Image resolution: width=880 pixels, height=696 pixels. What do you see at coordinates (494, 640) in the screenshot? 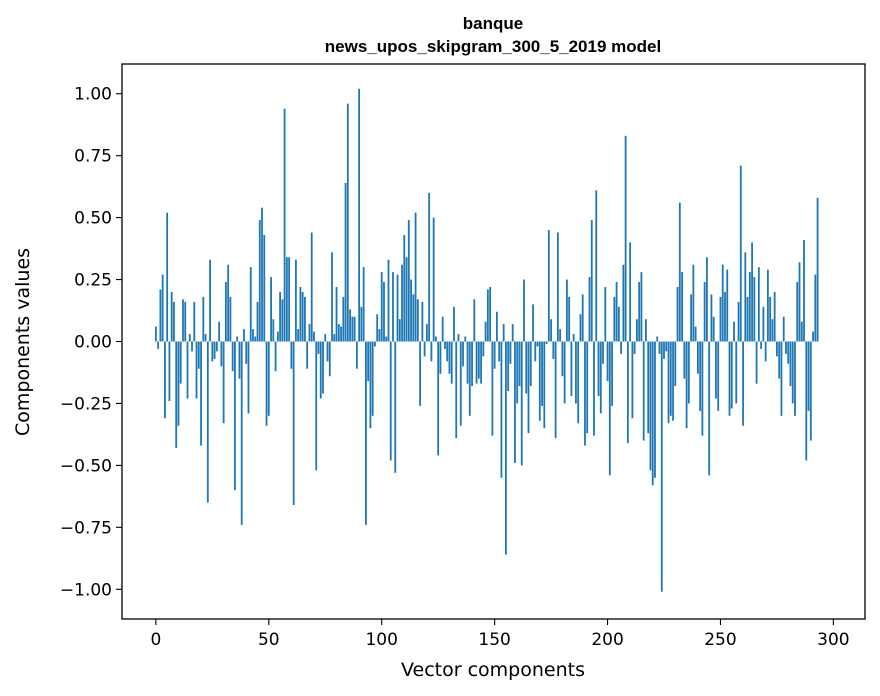
I see `x-tick-label: 150` at bounding box center [494, 640].